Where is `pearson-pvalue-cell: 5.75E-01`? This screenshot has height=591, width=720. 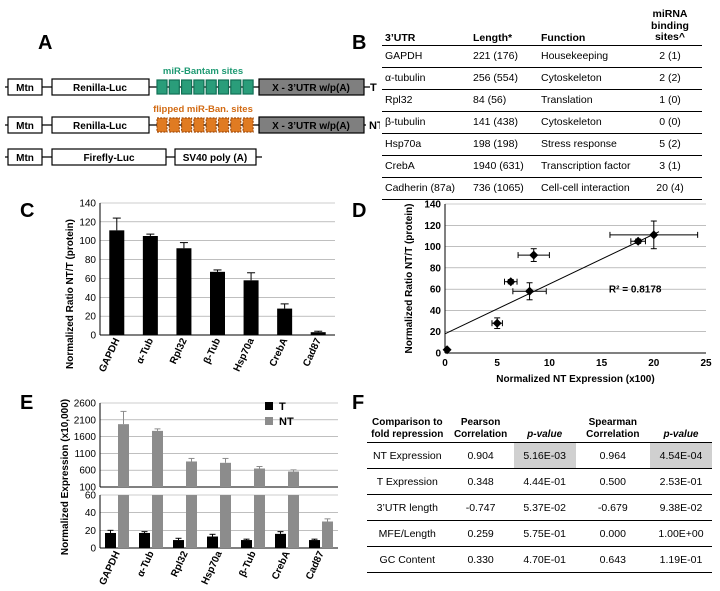
pearson-pvalue-cell: 5.75E-01 is located at coordinates (544, 533).